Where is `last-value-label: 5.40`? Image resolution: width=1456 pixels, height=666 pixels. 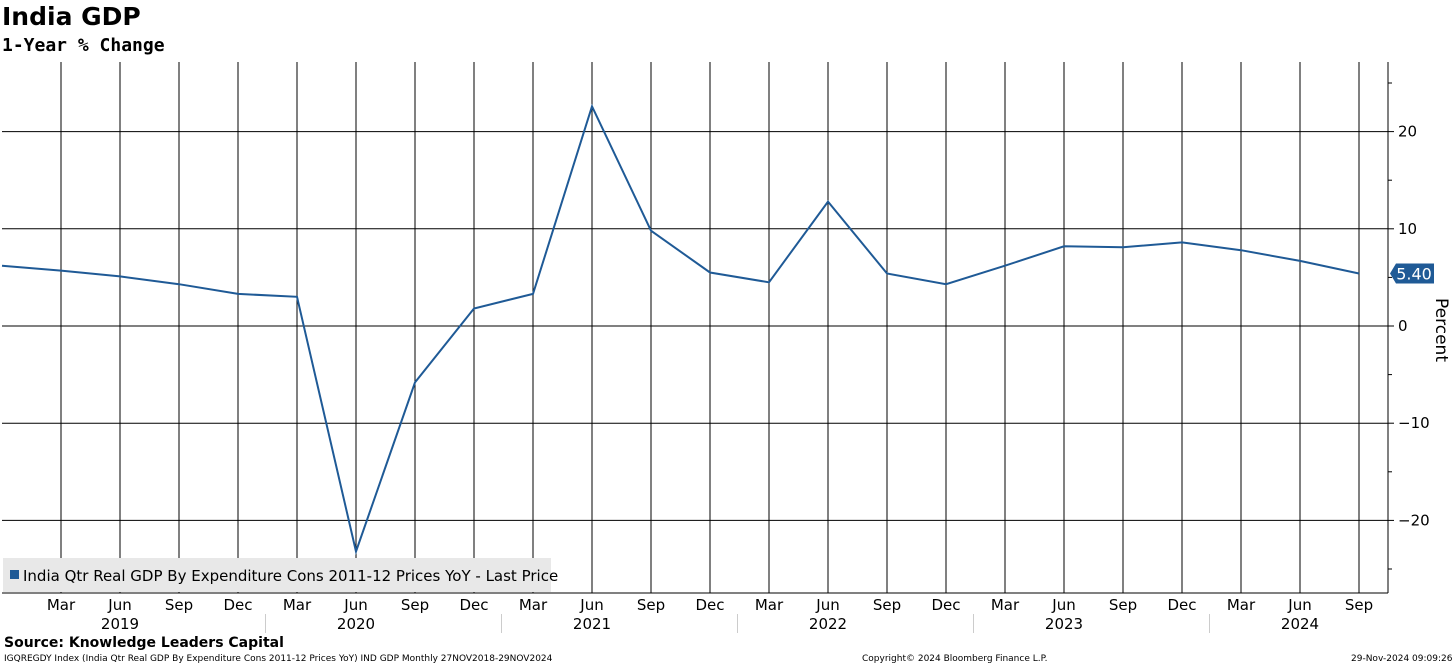 last-value-label: 5.40 is located at coordinates (1414, 274).